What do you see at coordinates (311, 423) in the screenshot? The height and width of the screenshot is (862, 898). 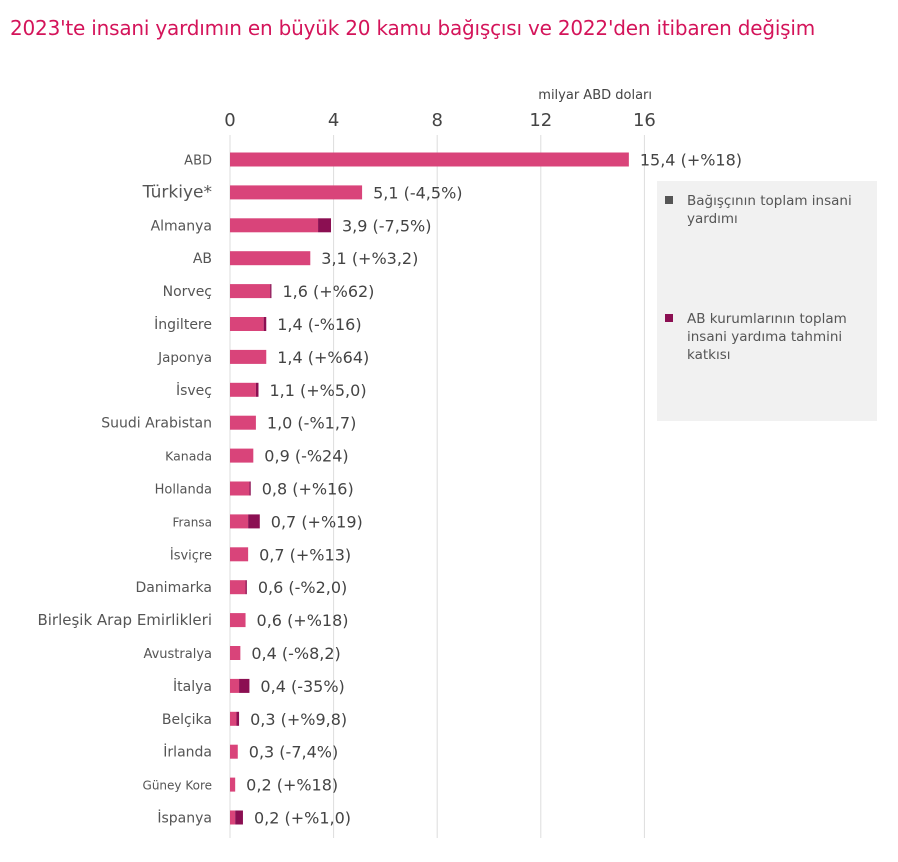 I see `value-label: 1,0 (-%1,7)` at bounding box center [311, 423].